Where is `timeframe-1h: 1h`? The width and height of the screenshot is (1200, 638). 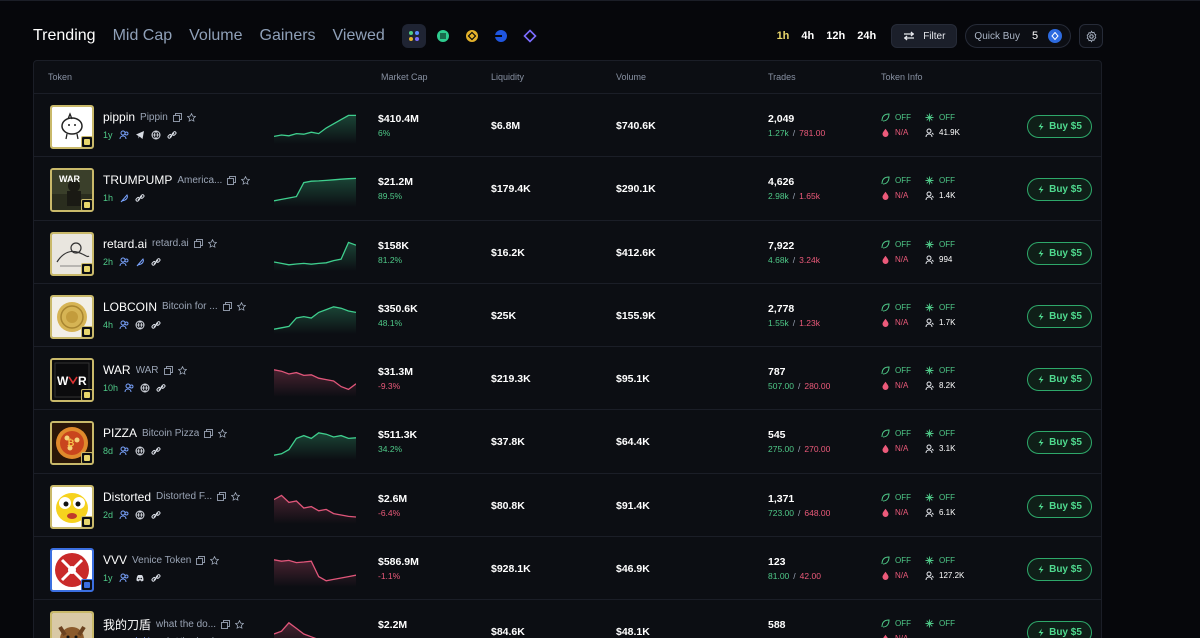 timeframe-1h: 1h is located at coordinates (783, 36).